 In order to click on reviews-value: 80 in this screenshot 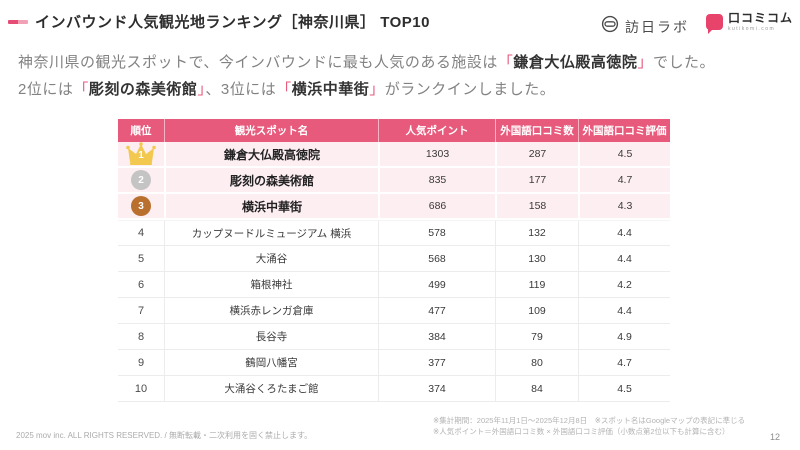, I will do `click(536, 362)`.